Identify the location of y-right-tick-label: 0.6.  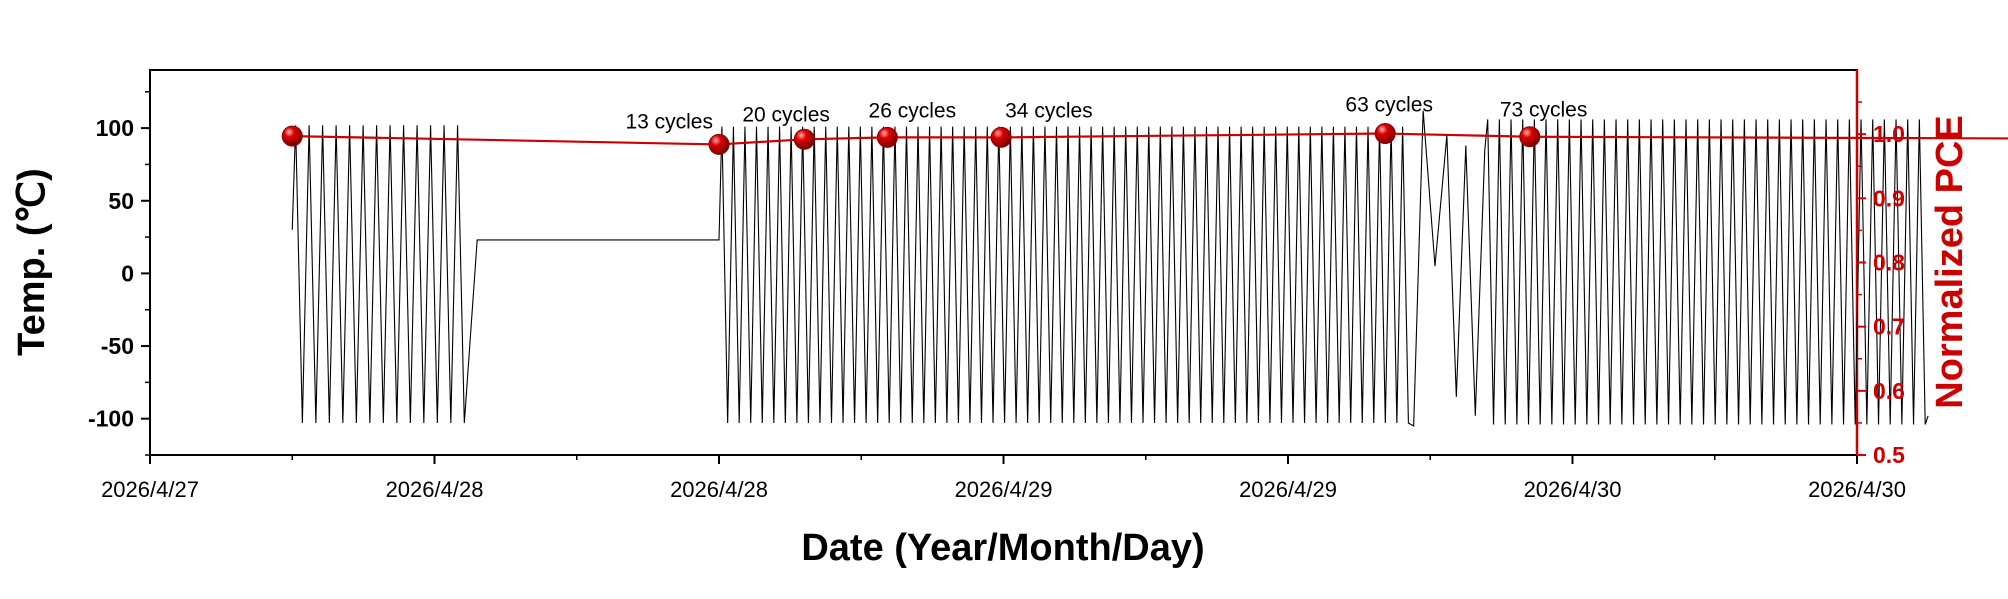
(1889, 391).